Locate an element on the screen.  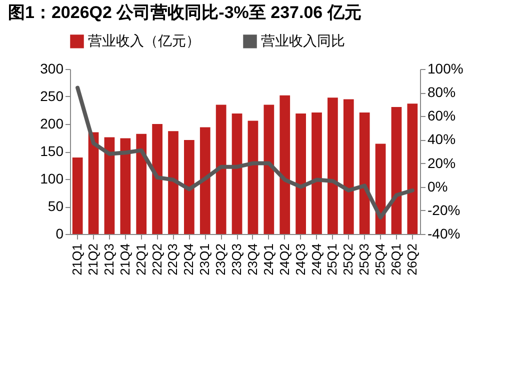
x-tick-label: 23Q2 is located at coordinates (220, 260).